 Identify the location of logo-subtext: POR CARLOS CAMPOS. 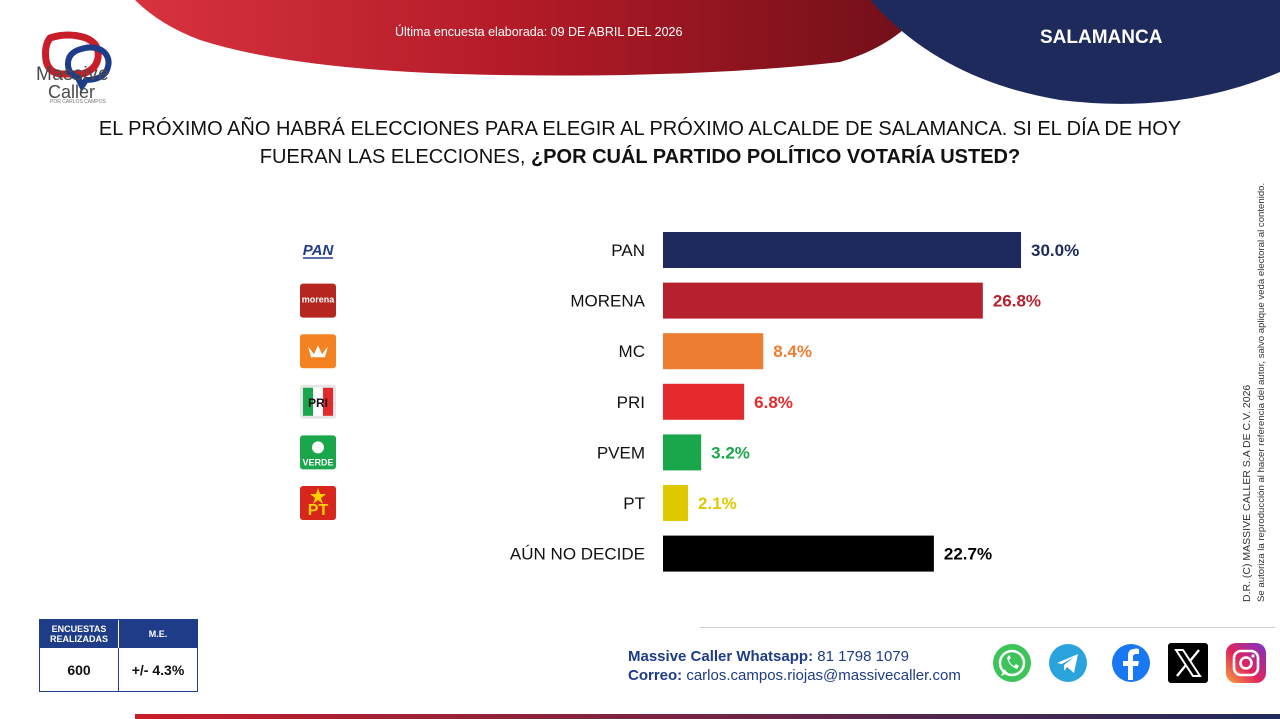
(78, 102).